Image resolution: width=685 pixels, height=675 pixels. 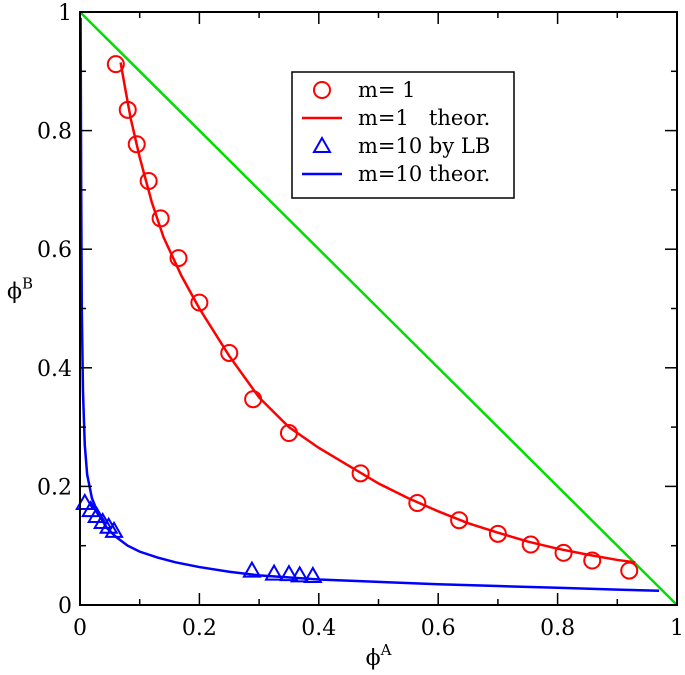 What do you see at coordinates (80, 628) in the screenshot?
I see `x-tick-label: 0` at bounding box center [80, 628].